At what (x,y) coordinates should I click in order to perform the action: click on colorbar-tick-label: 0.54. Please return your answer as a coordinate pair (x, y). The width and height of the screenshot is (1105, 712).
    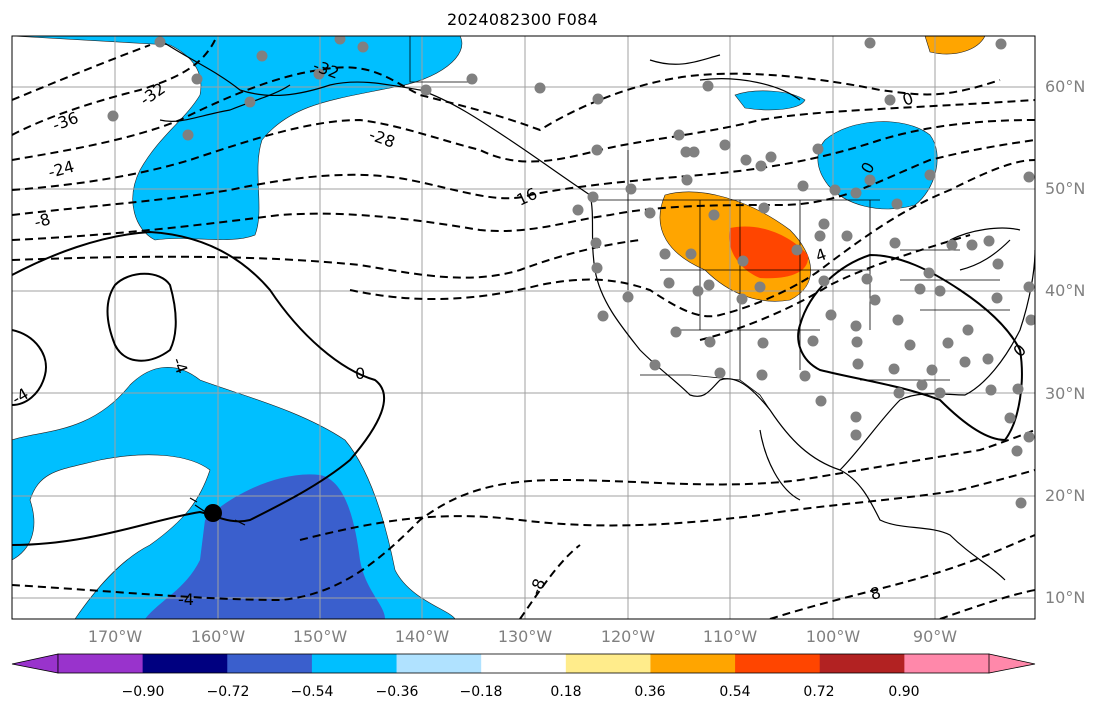
    Looking at the image, I should click on (735, 692).